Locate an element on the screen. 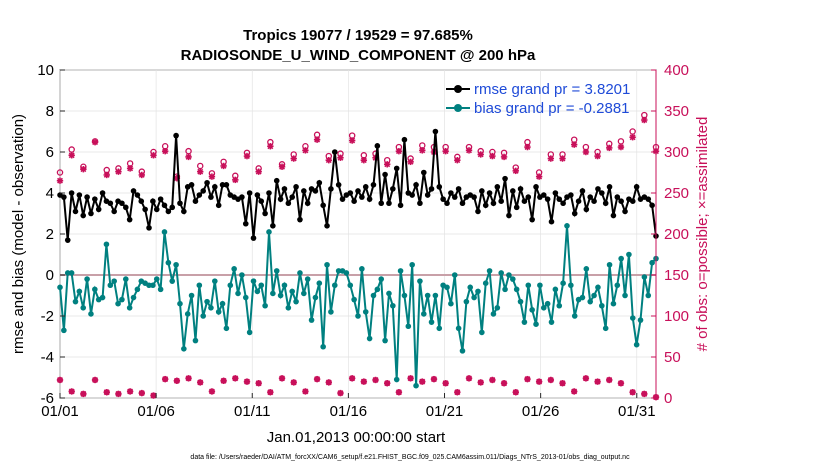  y-axis-label-left: rmse and bias (model - observation) is located at coordinates (18, 234).